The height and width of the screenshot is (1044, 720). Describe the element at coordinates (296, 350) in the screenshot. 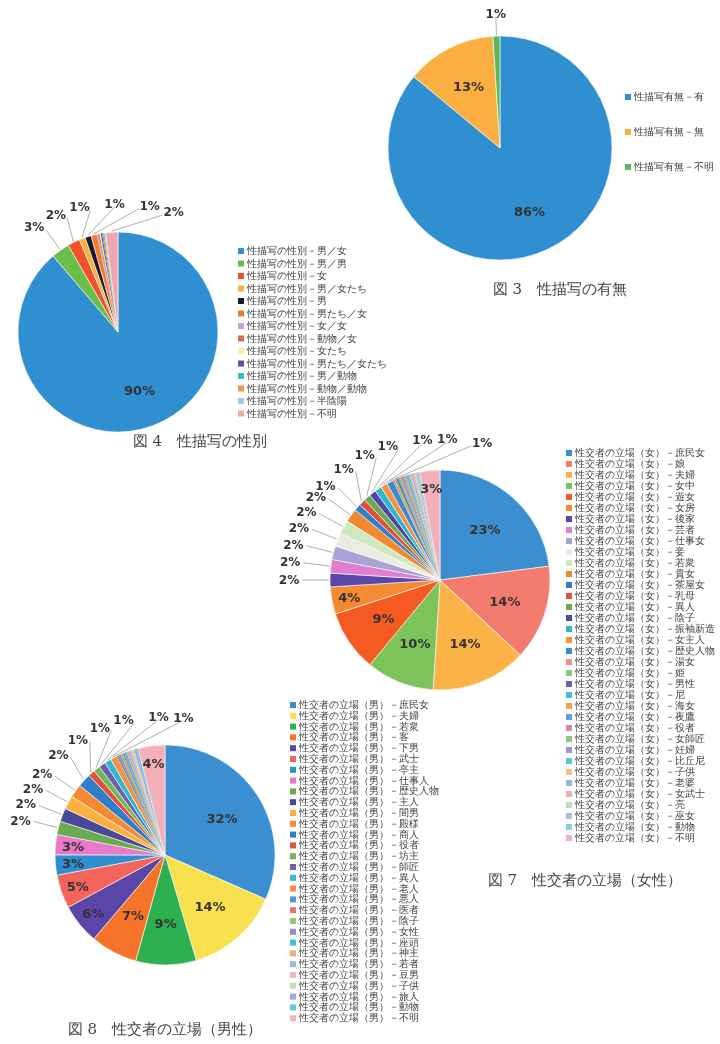

I see `legend-label: 性描写の性別－女たち` at that location.